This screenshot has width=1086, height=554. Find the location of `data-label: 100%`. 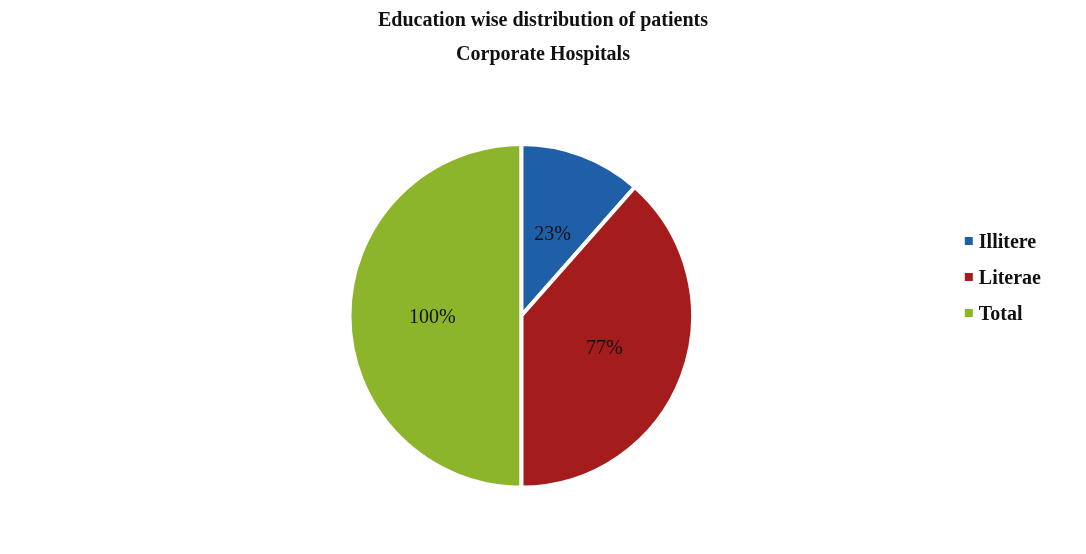

data-label: 100% is located at coordinates (432, 315).